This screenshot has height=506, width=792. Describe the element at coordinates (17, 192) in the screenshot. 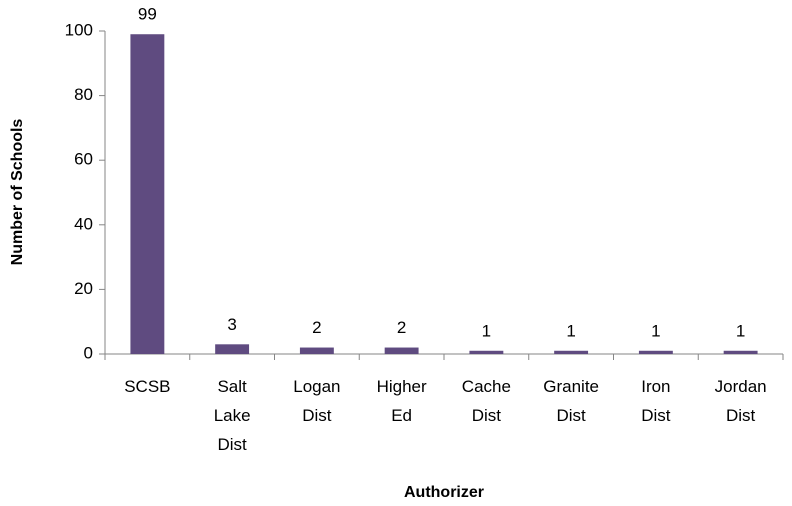

I see `y-axis-title: Number of Schools` at that location.